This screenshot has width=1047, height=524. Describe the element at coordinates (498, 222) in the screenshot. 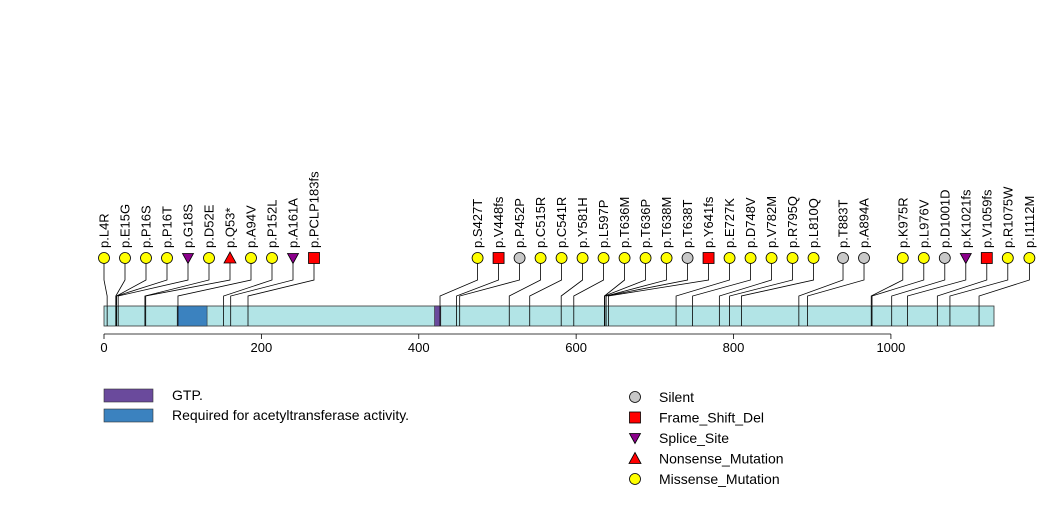

I see `mutation-label: p.V448fs` at that location.